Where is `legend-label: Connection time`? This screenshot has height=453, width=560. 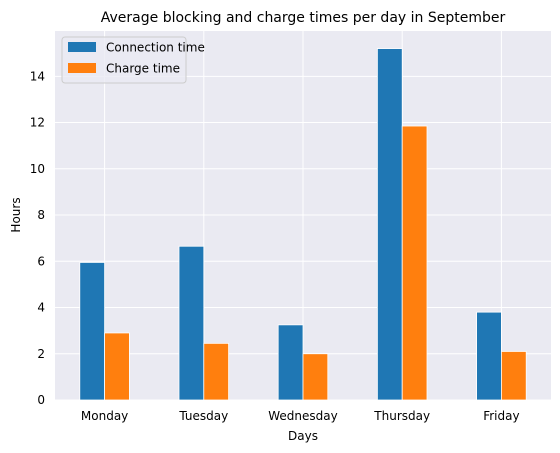
legend-label: Connection time is located at coordinates (155, 48).